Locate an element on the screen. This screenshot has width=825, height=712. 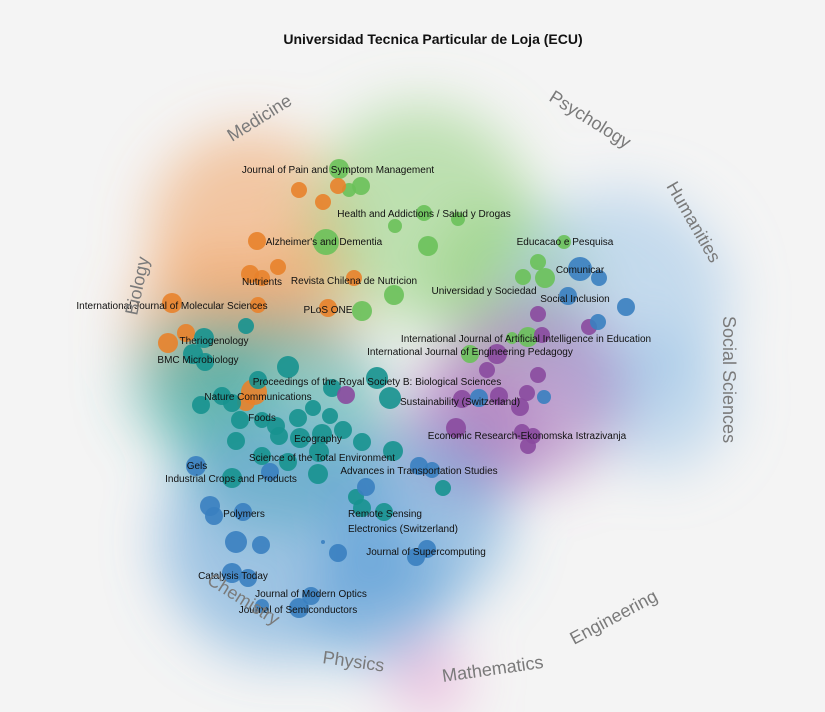
density-blob-humanities is located at coordinates (660, 400).